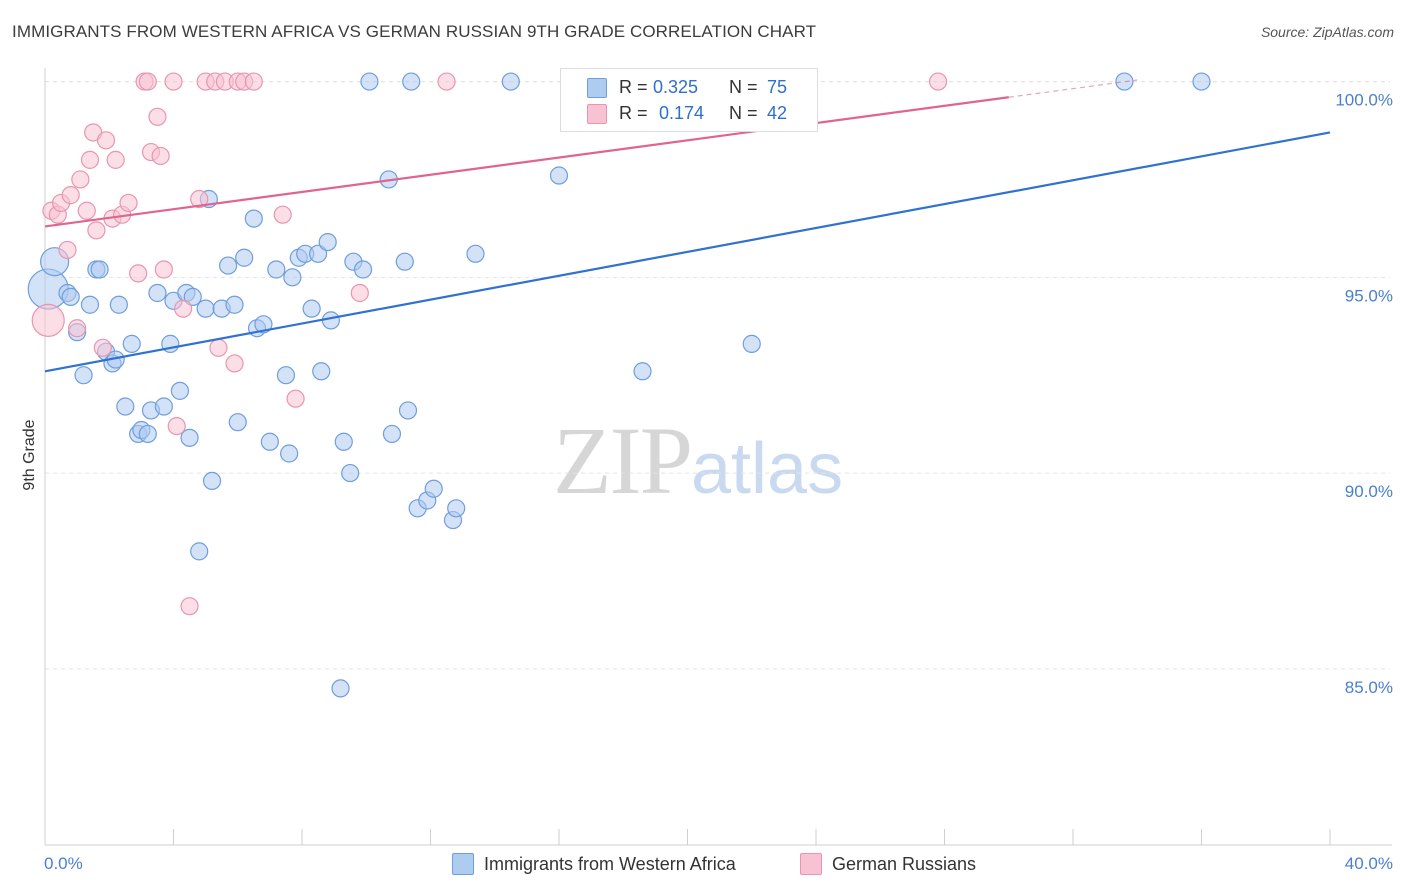 The image size is (1406, 892). Describe the element at coordinates (1327, 32) in the screenshot. I see `source-label: Source: ZipAtlas.com` at that location.